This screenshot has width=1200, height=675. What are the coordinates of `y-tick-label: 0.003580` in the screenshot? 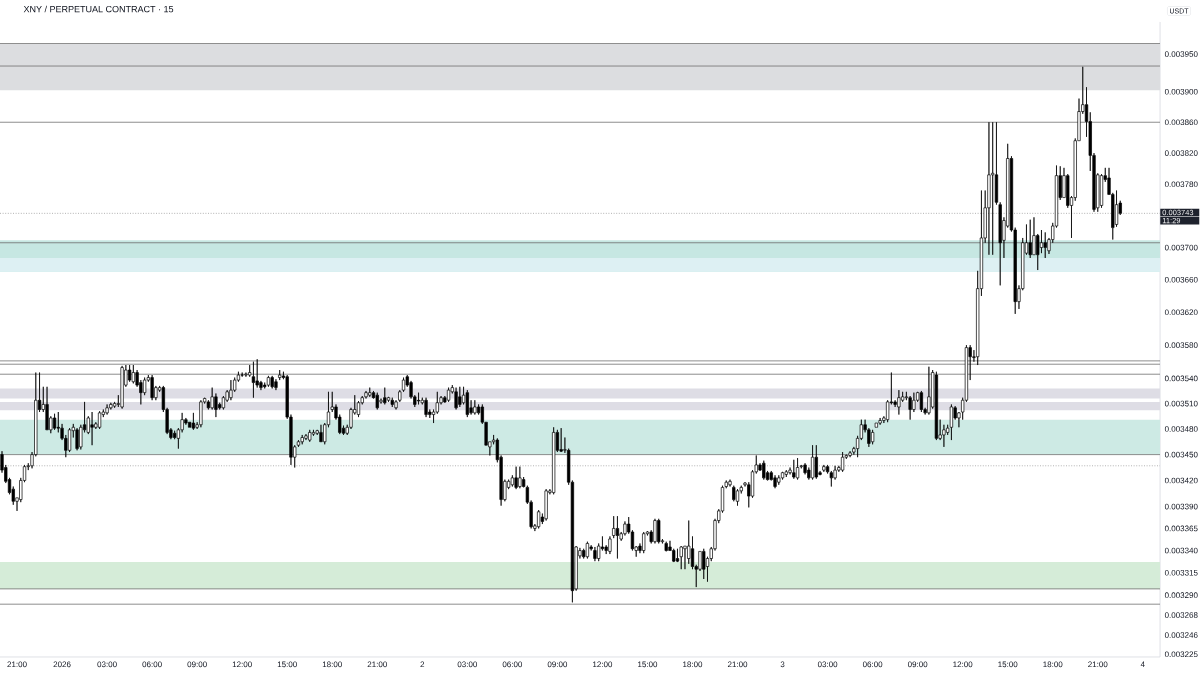 It's located at (1181, 345).